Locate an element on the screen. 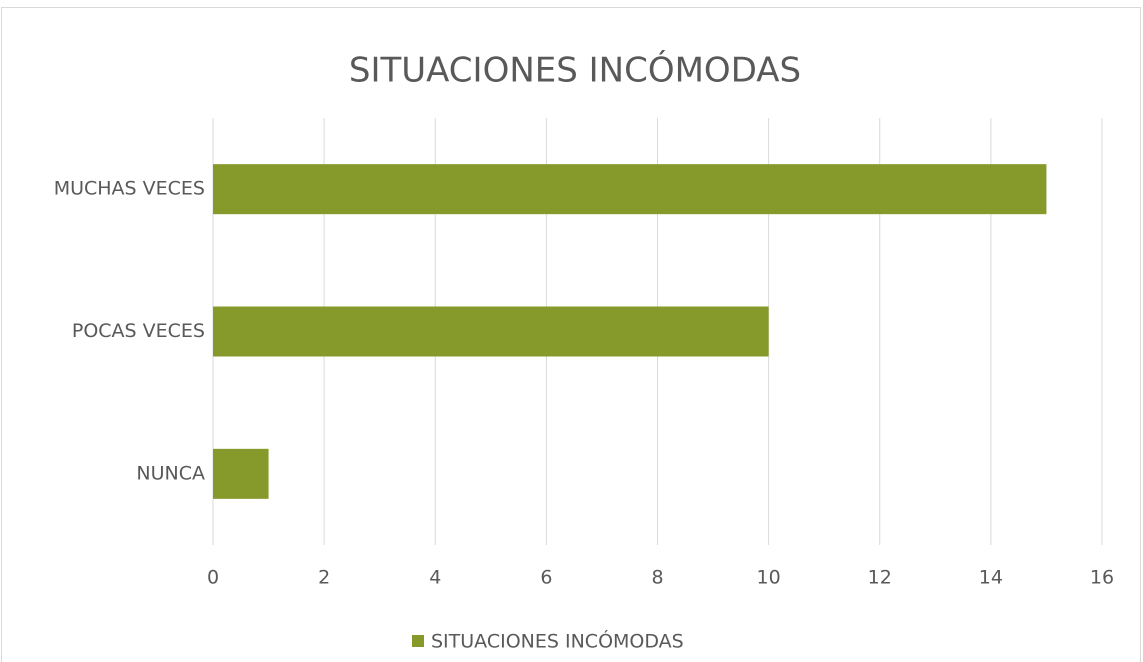 Image resolution: width=1143 pixels, height=662 pixels. x-tick-label: 4 is located at coordinates (435, 578).